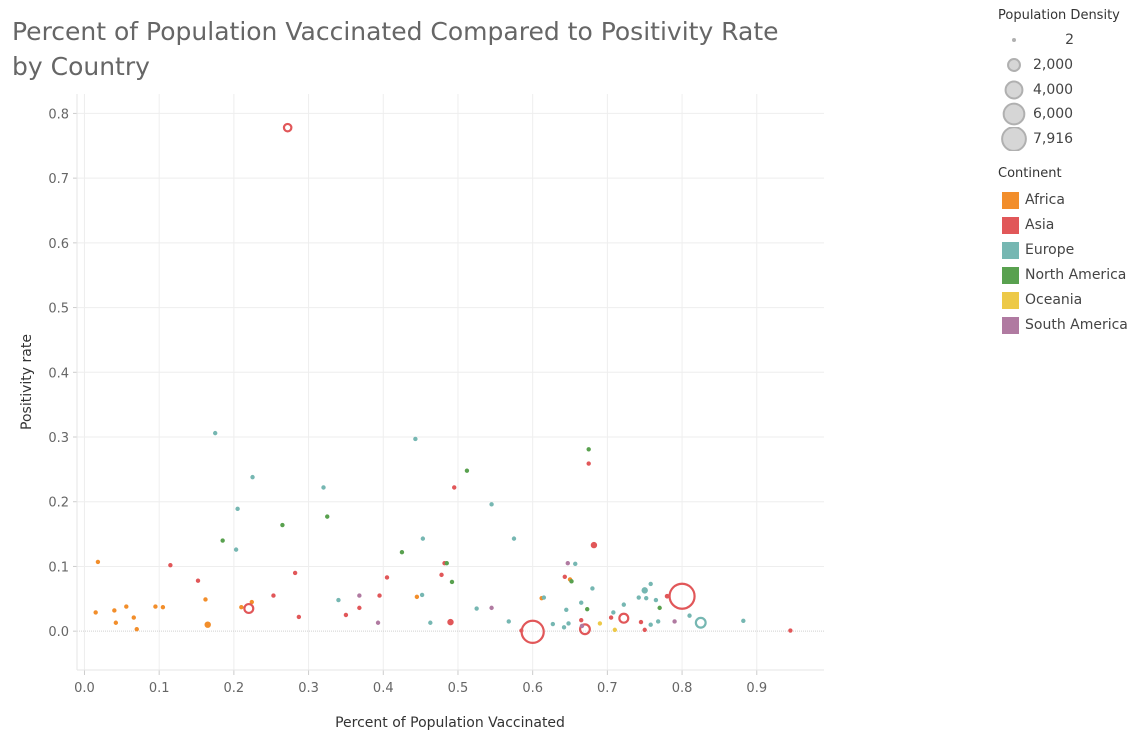 The height and width of the screenshot is (739, 1141). I want to click on color-legend-entry: Oceania, so click(1070, 300).